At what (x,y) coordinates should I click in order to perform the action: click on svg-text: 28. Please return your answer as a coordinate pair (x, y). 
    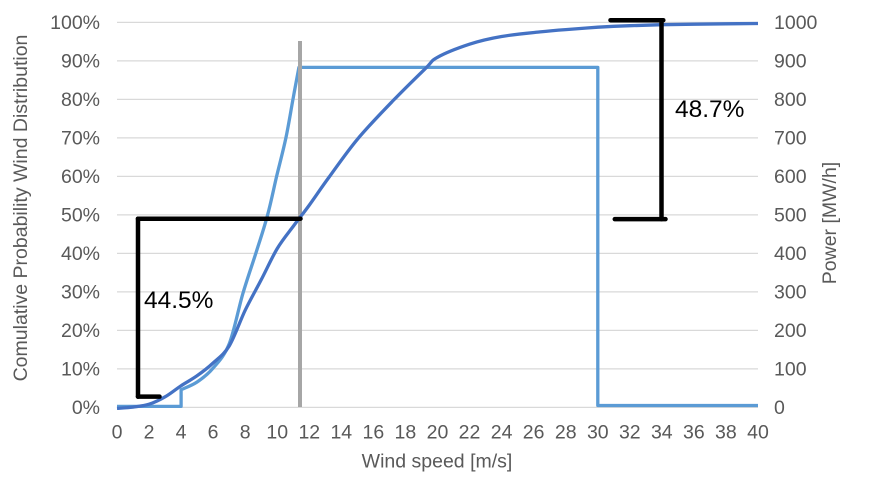
    Looking at the image, I should click on (566, 433).